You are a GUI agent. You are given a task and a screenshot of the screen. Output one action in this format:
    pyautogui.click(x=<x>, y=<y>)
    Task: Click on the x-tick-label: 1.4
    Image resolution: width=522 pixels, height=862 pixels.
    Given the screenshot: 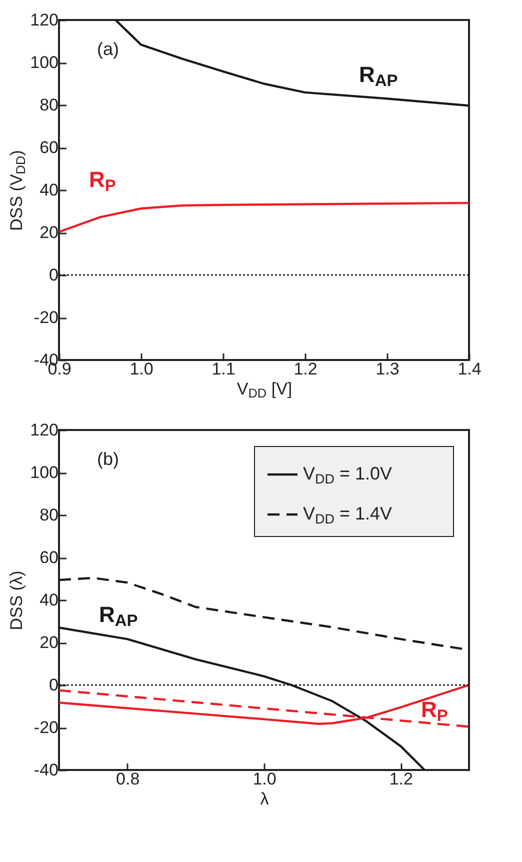 What is the action you would take?
    pyautogui.click(x=470, y=369)
    